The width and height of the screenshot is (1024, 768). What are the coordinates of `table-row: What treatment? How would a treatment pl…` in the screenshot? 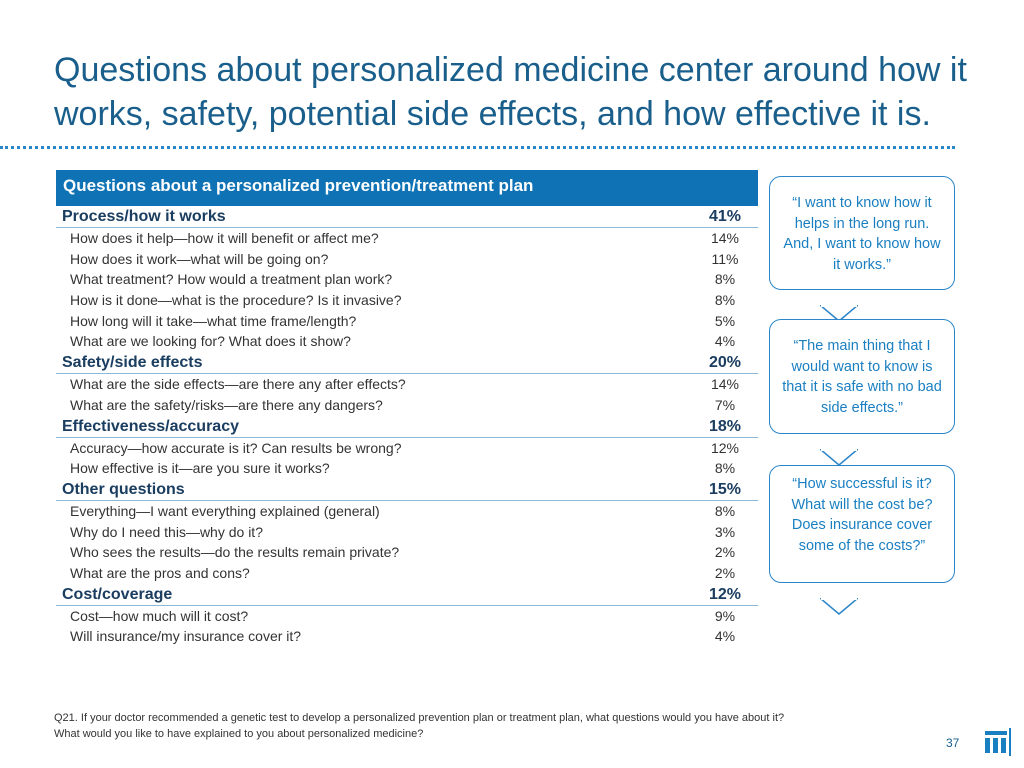 It's located at (407, 279).